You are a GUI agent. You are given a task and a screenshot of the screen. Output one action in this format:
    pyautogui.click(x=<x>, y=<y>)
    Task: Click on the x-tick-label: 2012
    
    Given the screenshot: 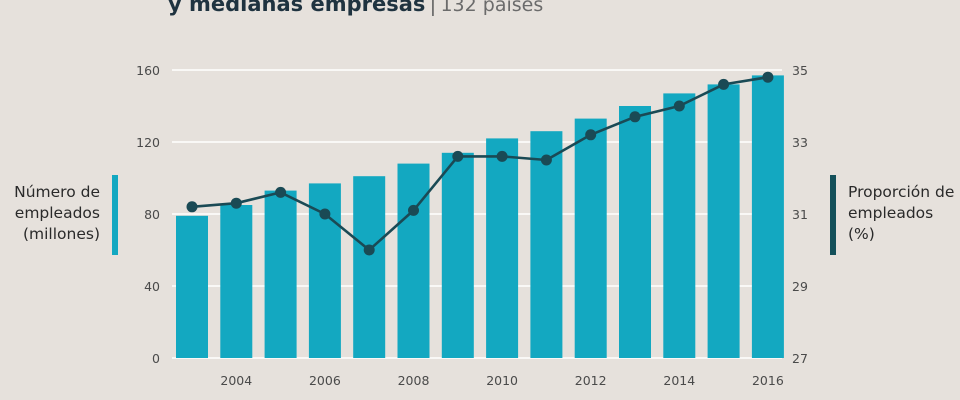 What is the action you would take?
    pyautogui.click(x=591, y=380)
    